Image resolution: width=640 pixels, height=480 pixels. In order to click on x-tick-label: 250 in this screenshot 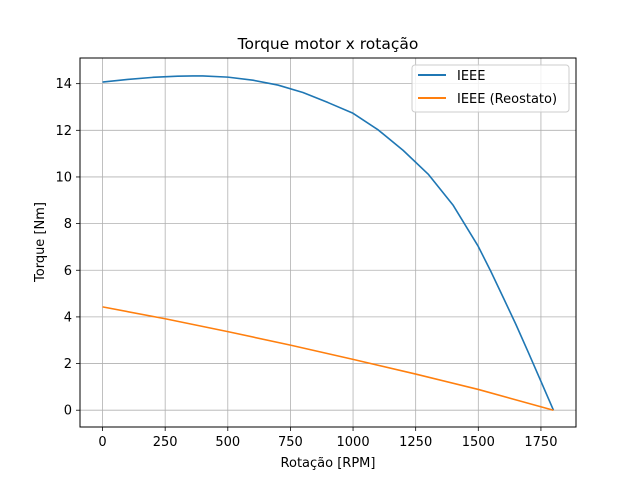, I will do `click(165, 442)`.